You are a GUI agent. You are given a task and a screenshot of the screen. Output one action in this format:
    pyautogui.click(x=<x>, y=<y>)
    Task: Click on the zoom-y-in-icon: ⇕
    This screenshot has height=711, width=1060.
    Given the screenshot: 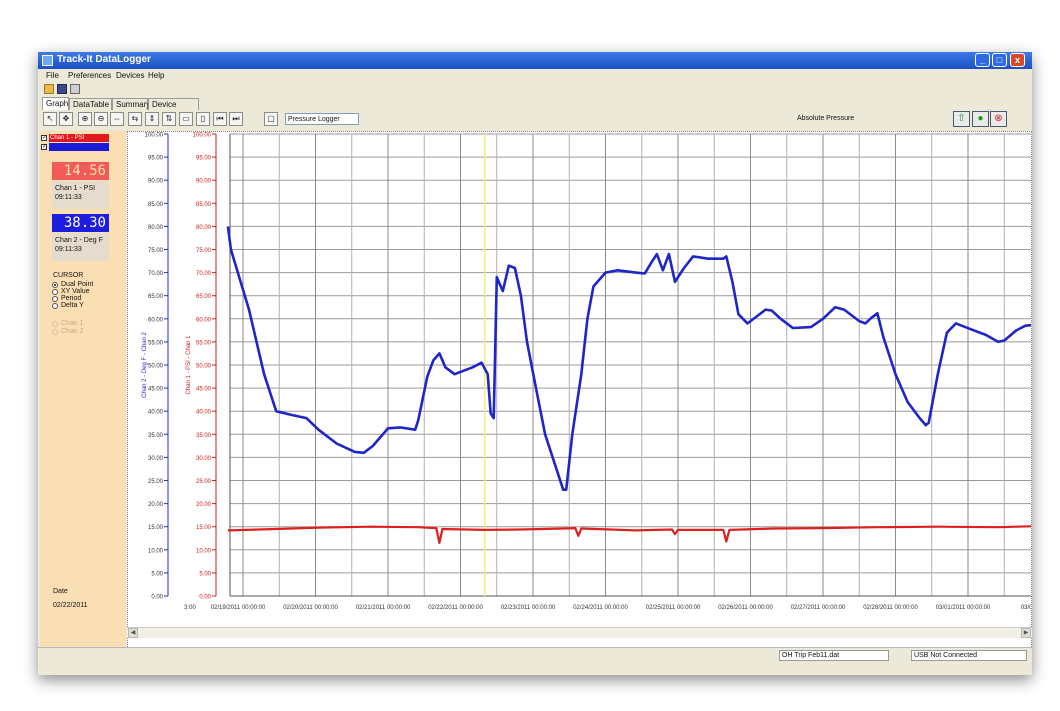 What is the action you would take?
    pyautogui.click(x=152, y=119)
    